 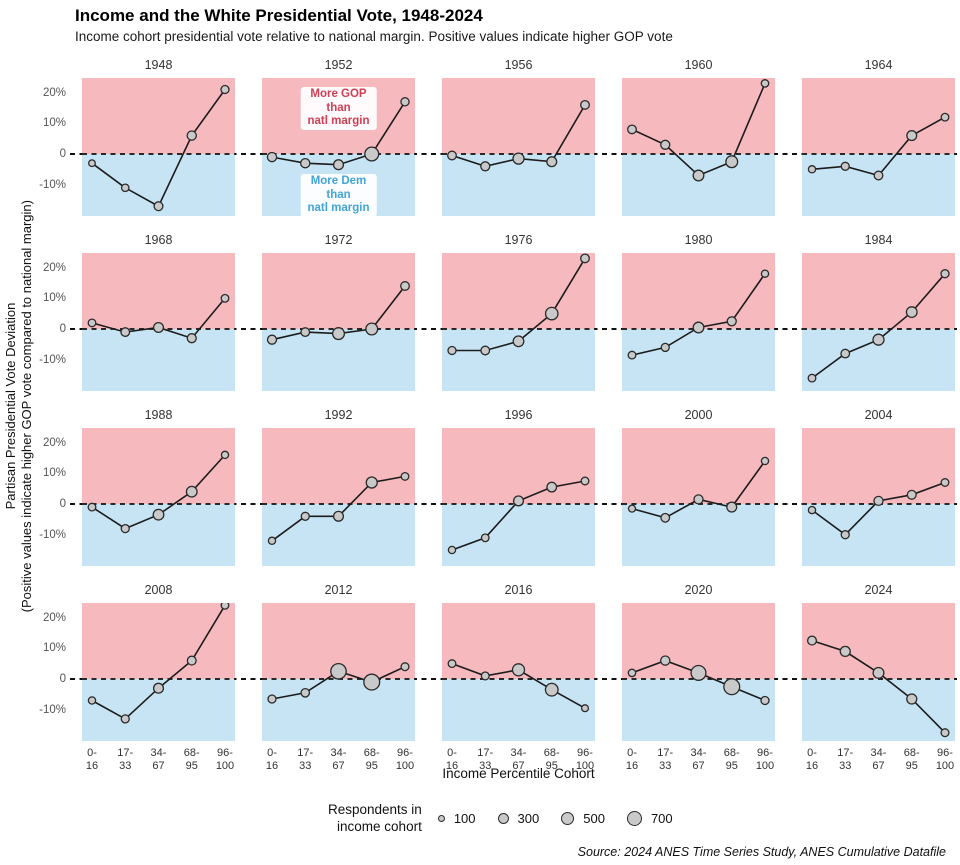 What do you see at coordinates (375, 818) in the screenshot?
I see `size-legend-label: Respondents in income cohort` at bounding box center [375, 818].